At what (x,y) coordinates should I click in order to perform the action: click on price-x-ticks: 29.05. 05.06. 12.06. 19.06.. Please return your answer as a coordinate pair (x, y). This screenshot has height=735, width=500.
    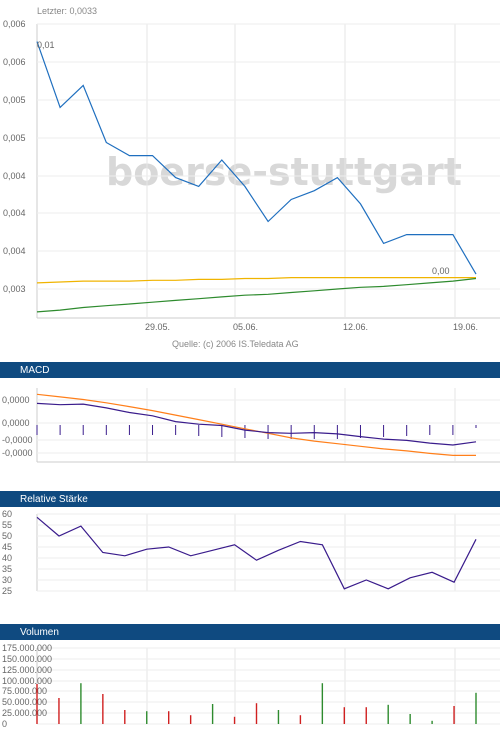
    Looking at the image, I should click on (311, 327).